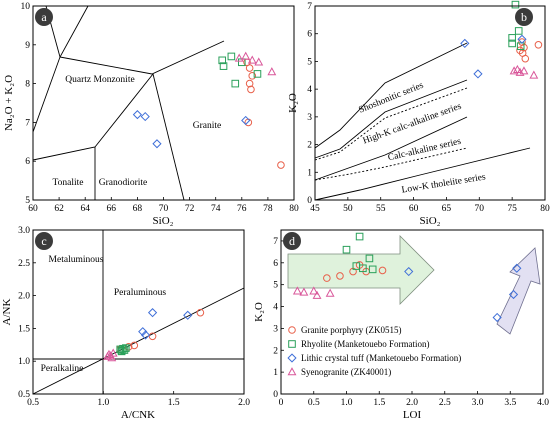 The height and width of the screenshot is (426, 550). I want to click on y-tick-label: 2, so click(309, 146).